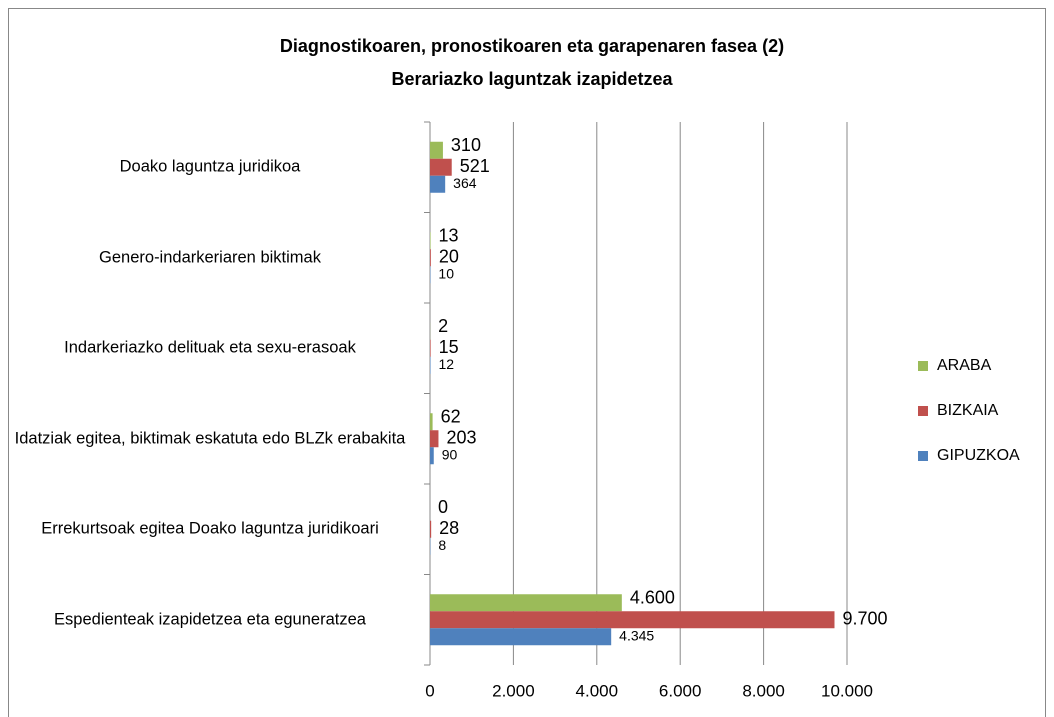  I want to click on value-label: 8, so click(442, 545).